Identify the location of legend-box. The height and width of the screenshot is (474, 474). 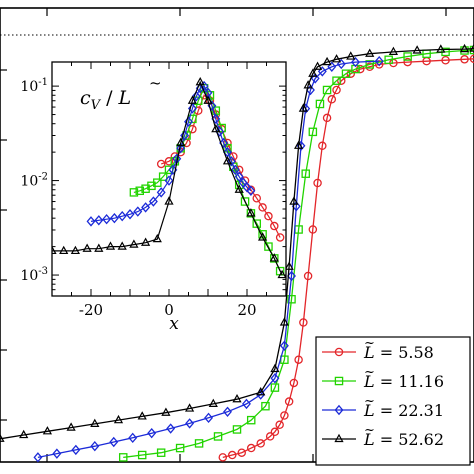
(393, 401).